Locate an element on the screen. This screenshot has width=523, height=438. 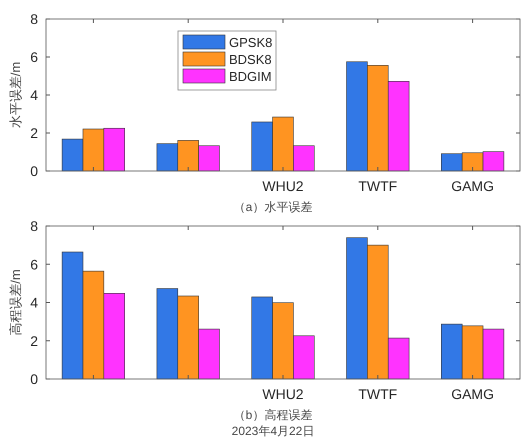
legend-label: GPSK8 is located at coordinates (250, 42).